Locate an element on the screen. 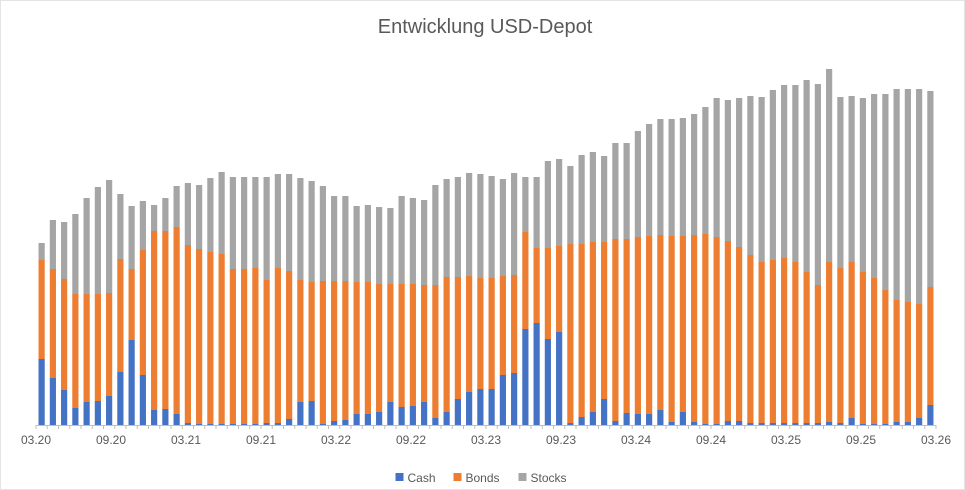 Image resolution: width=965 pixels, height=490 pixels. chart-title: Entwicklung USD-Depot is located at coordinates (485, 27).